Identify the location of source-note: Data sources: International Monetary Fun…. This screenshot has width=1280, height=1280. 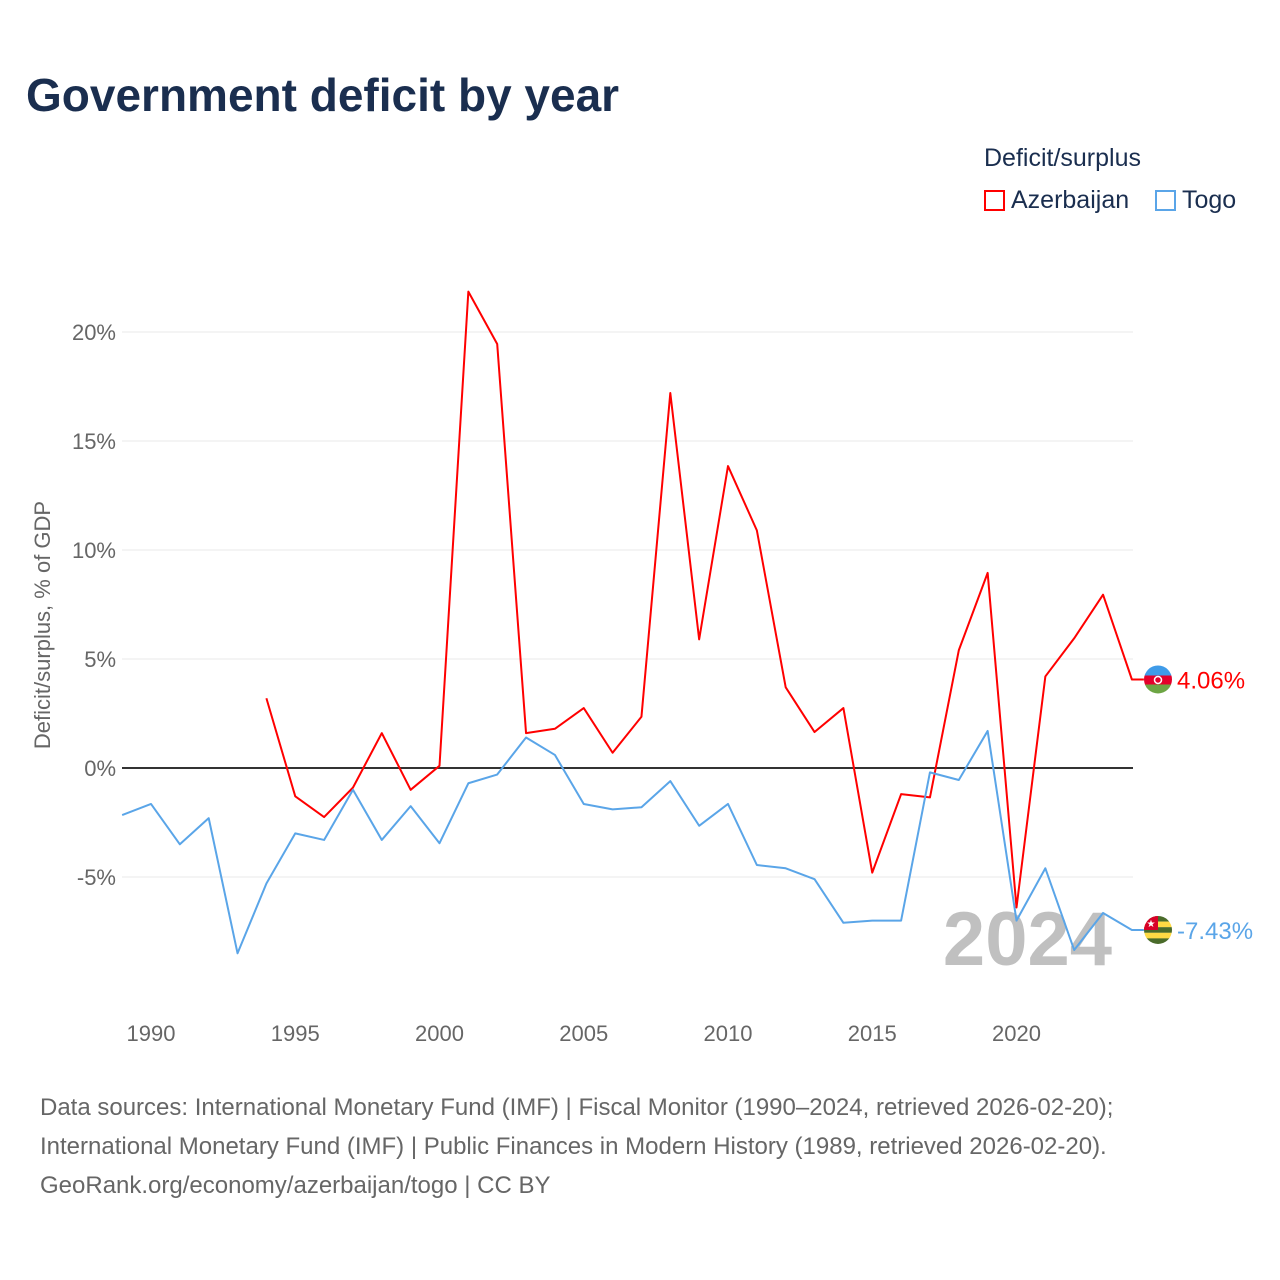
(576, 1146).